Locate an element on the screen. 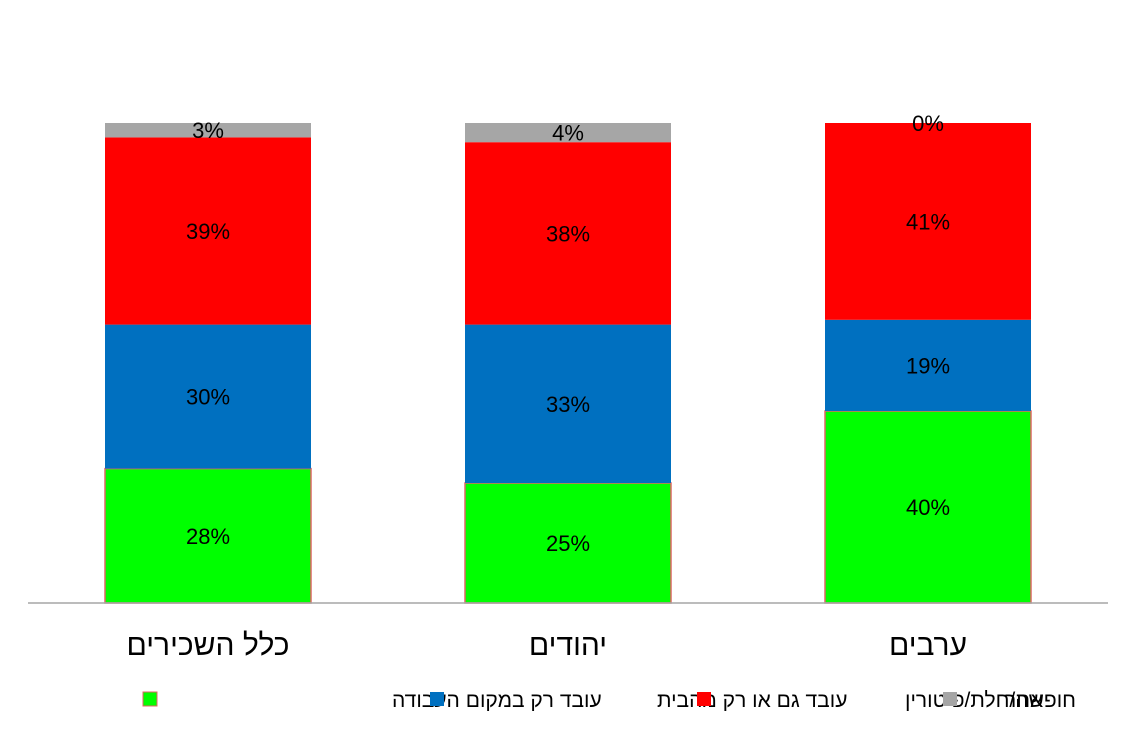 This screenshot has width=1135, height=745. category-label: יהודים is located at coordinates (568, 645).